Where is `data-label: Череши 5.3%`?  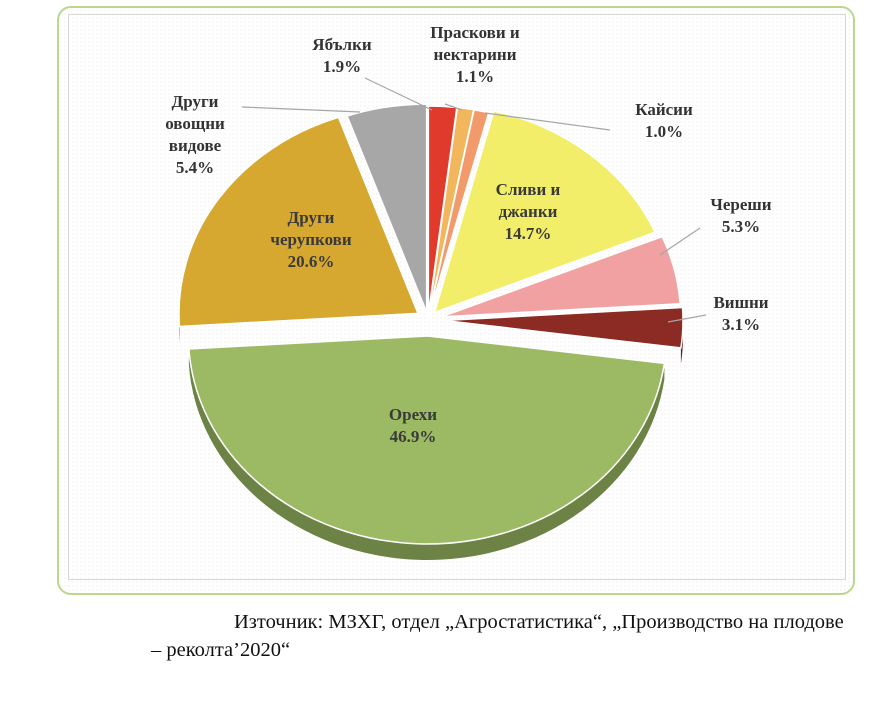 data-label: Череши 5.3% is located at coordinates (740, 215).